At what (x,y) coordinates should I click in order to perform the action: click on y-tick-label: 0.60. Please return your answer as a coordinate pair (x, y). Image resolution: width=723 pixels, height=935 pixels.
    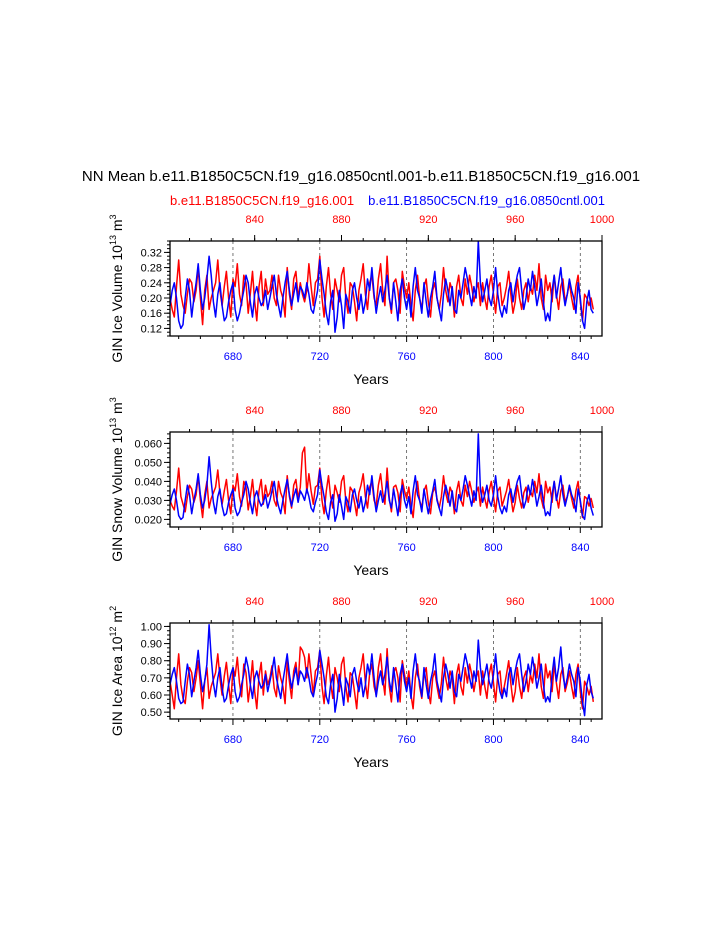
    Looking at the image, I should click on (151, 696).